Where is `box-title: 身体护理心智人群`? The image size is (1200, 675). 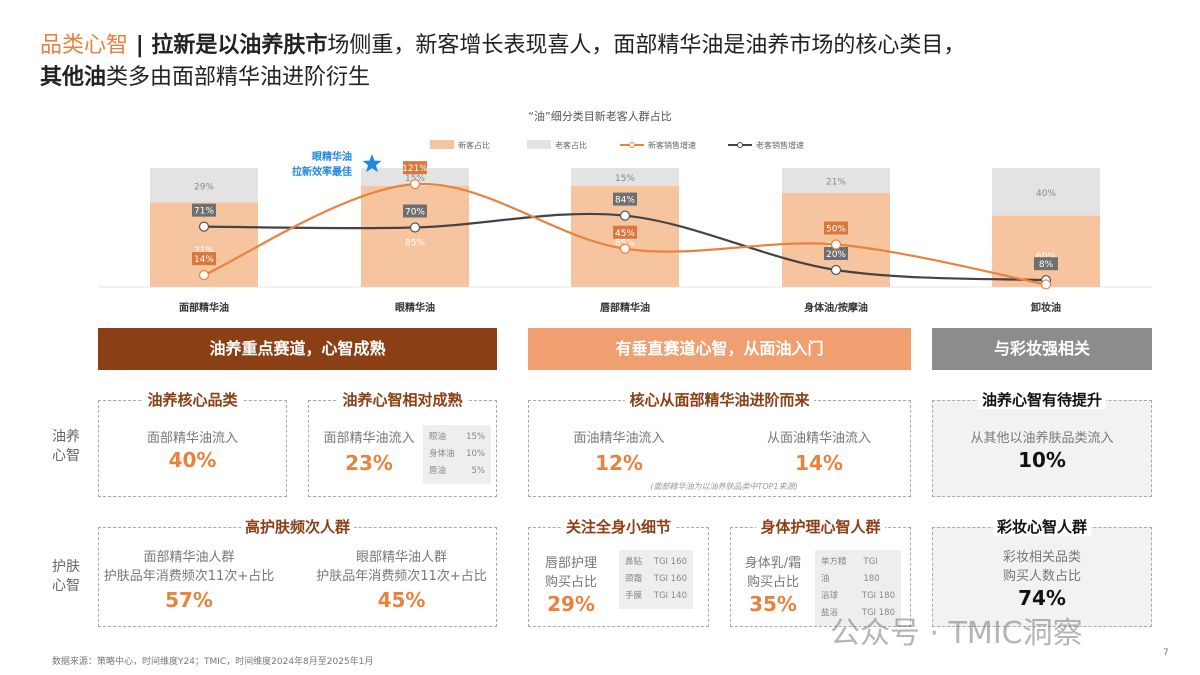 box-title: 身体护理心智人群 is located at coordinates (820, 527).